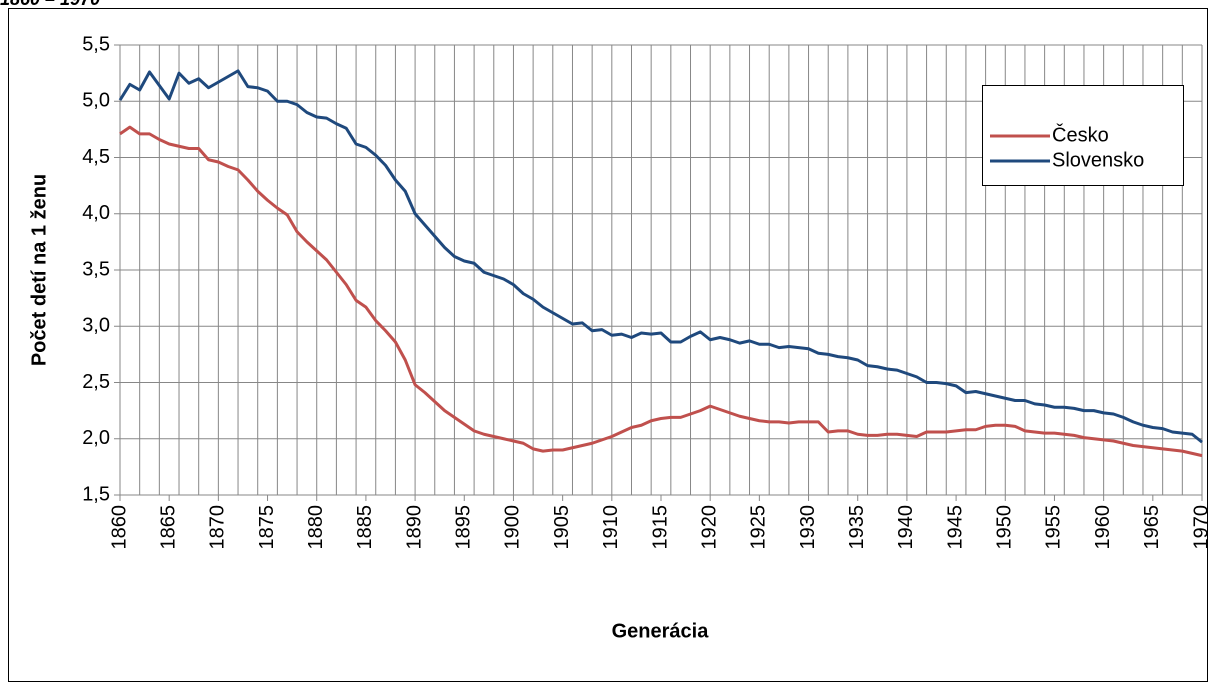 The width and height of the screenshot is (1209, 683). I want to click on y-tick-label: 5,5, so click(96, 44).